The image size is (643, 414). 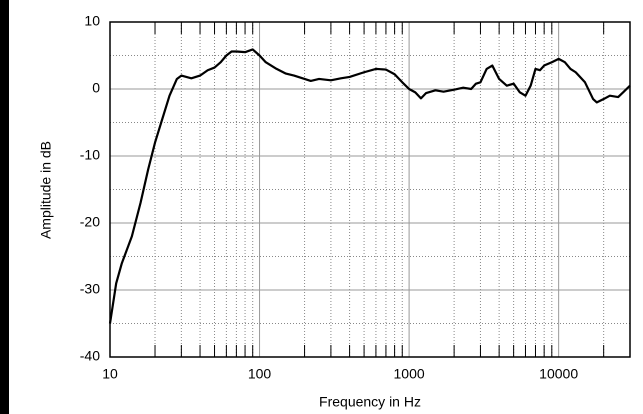 I want to click on y-tick-label: -10, so click(x=90, y=155).